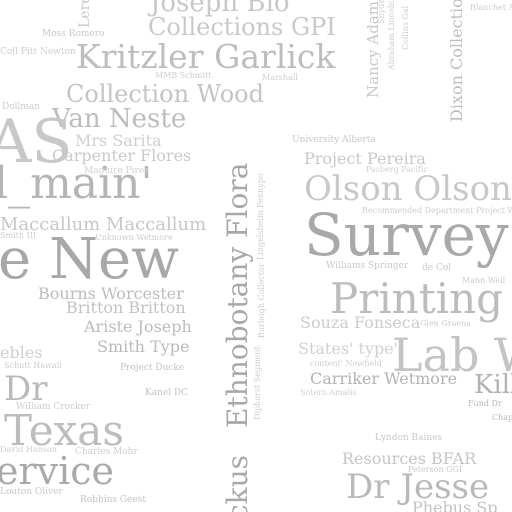 The height and width of the screenshot is (512, 512). I want to click on cloud-word: Dixon Collection, so click(456, 61).